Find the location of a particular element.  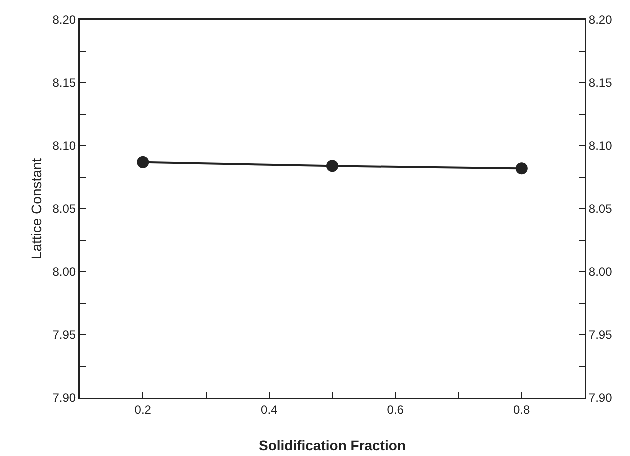

y-tick-label: 7.95 is located at coordinates (64, 335).